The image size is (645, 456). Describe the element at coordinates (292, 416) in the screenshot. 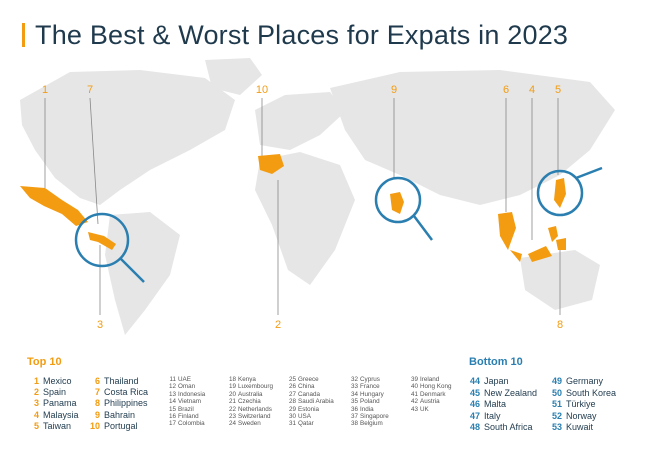

I see `rank-number: 30` at that location.